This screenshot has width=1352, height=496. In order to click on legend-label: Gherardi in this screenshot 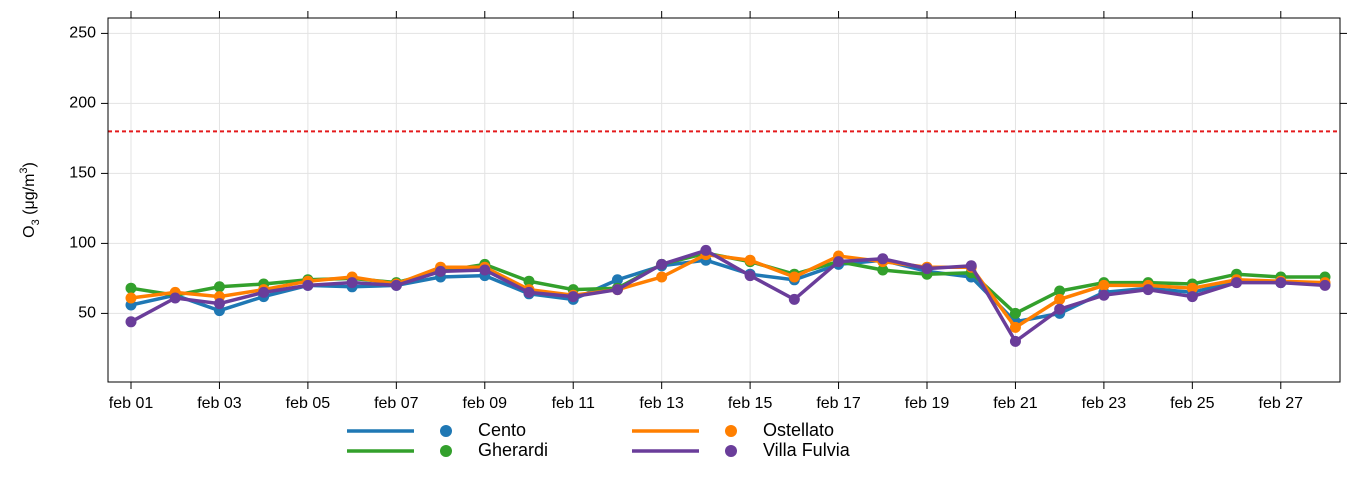, I will do `click(513, 450)`.